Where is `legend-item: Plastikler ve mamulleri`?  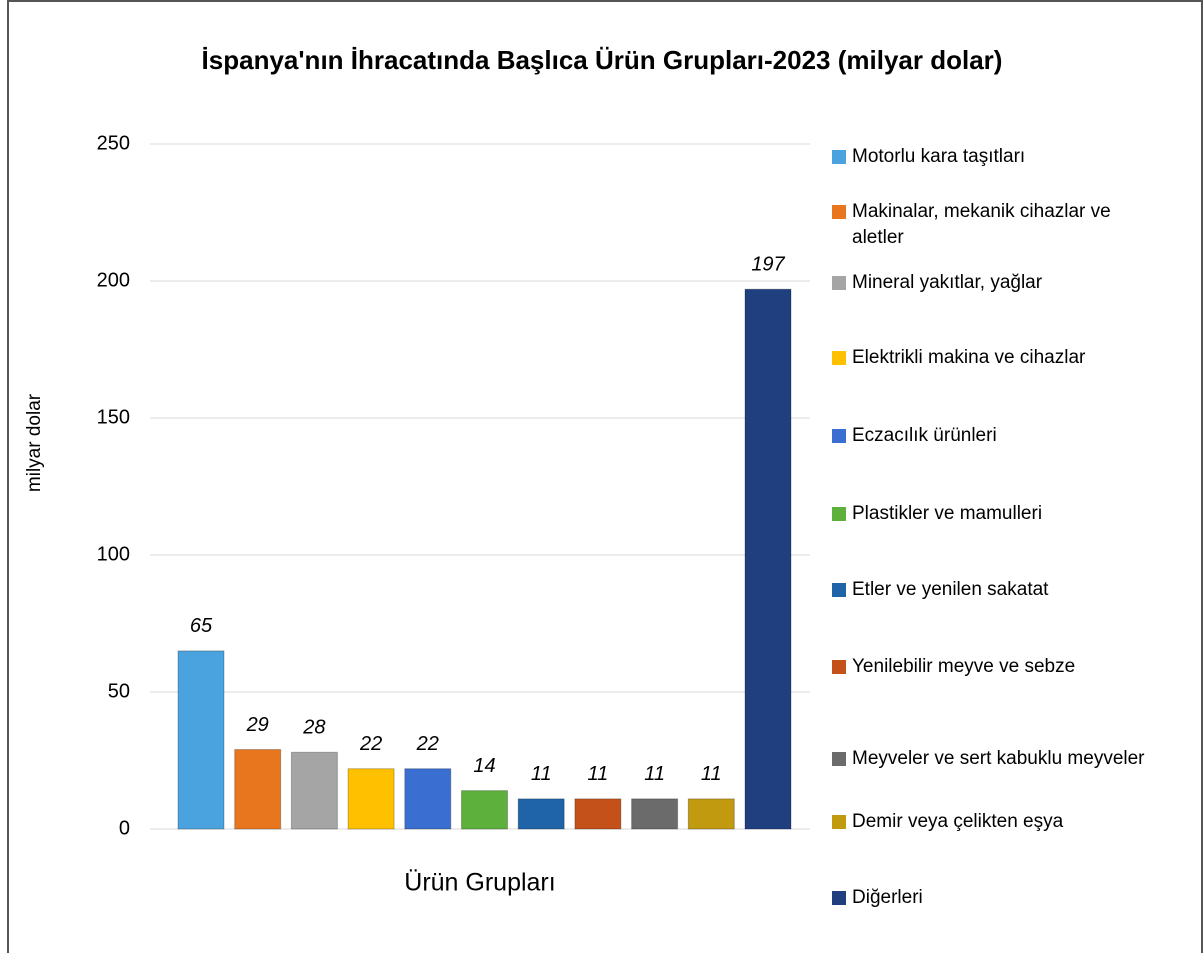 legend-item: Plastikler ve mamulleri is located at coordinates (992, 514).